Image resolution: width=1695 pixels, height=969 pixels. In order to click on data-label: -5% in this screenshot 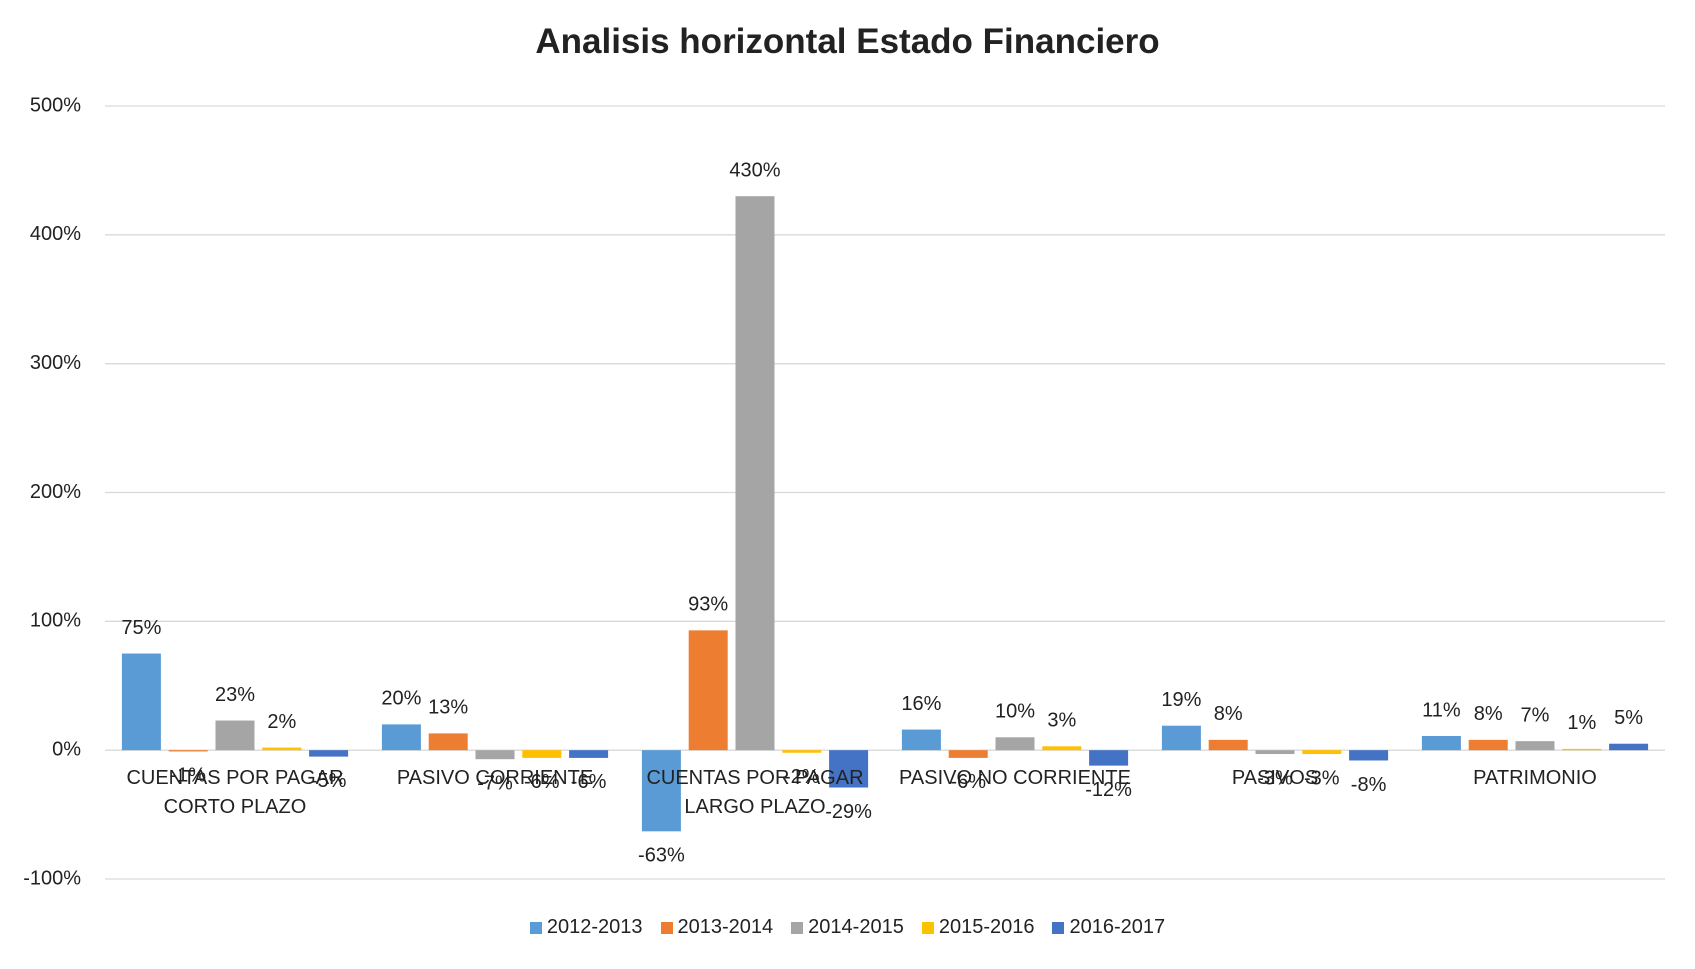, I will do `click(329, 781)`.